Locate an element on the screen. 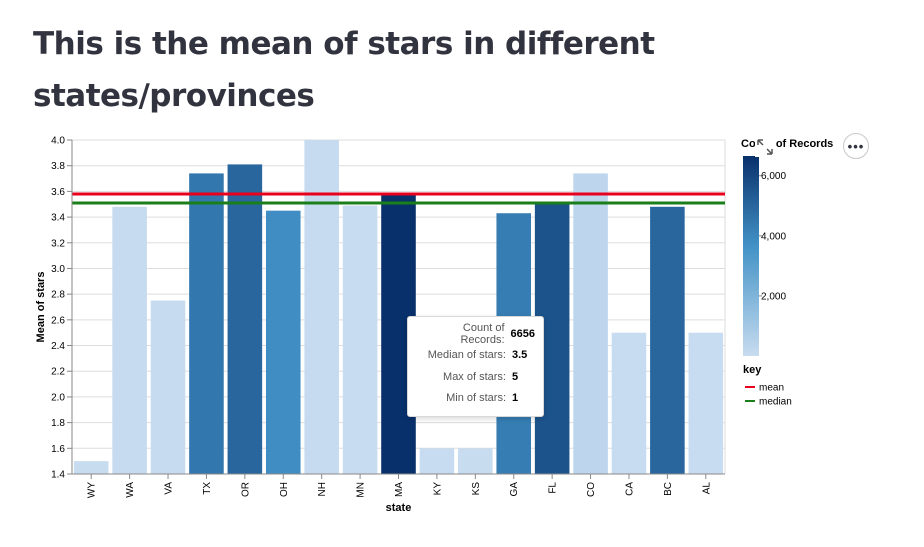 This screenshot has height=547, width=924. bar-ca is located at coordinates (629, 403).